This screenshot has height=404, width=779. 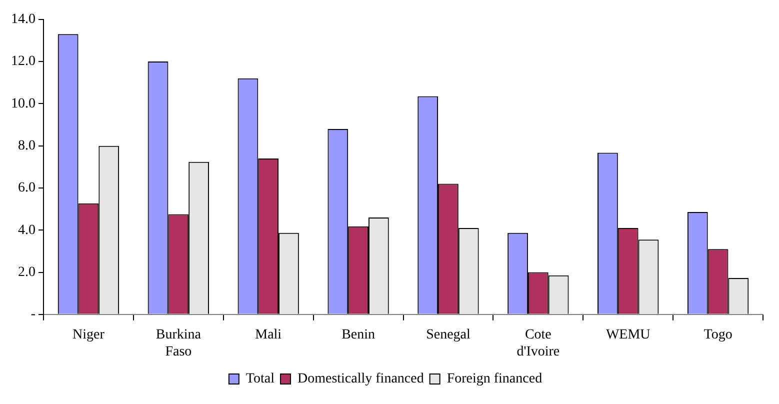 What do you see at coordinates (88, 334) in the screenshot?
I see `x-tick-label: Niger` at bounding box center [88, 334].